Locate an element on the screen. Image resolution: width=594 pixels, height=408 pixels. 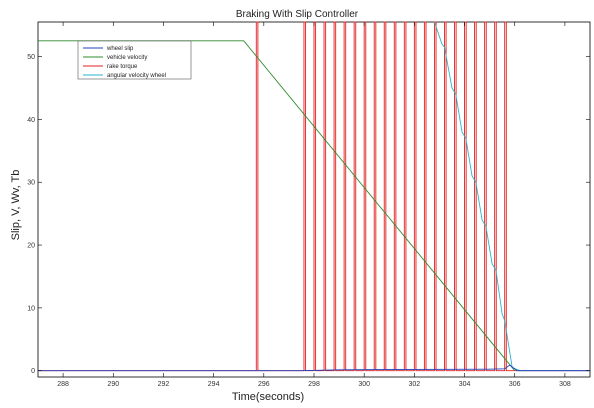
x-tick-label: 308 is located at coordinates (565, 384).